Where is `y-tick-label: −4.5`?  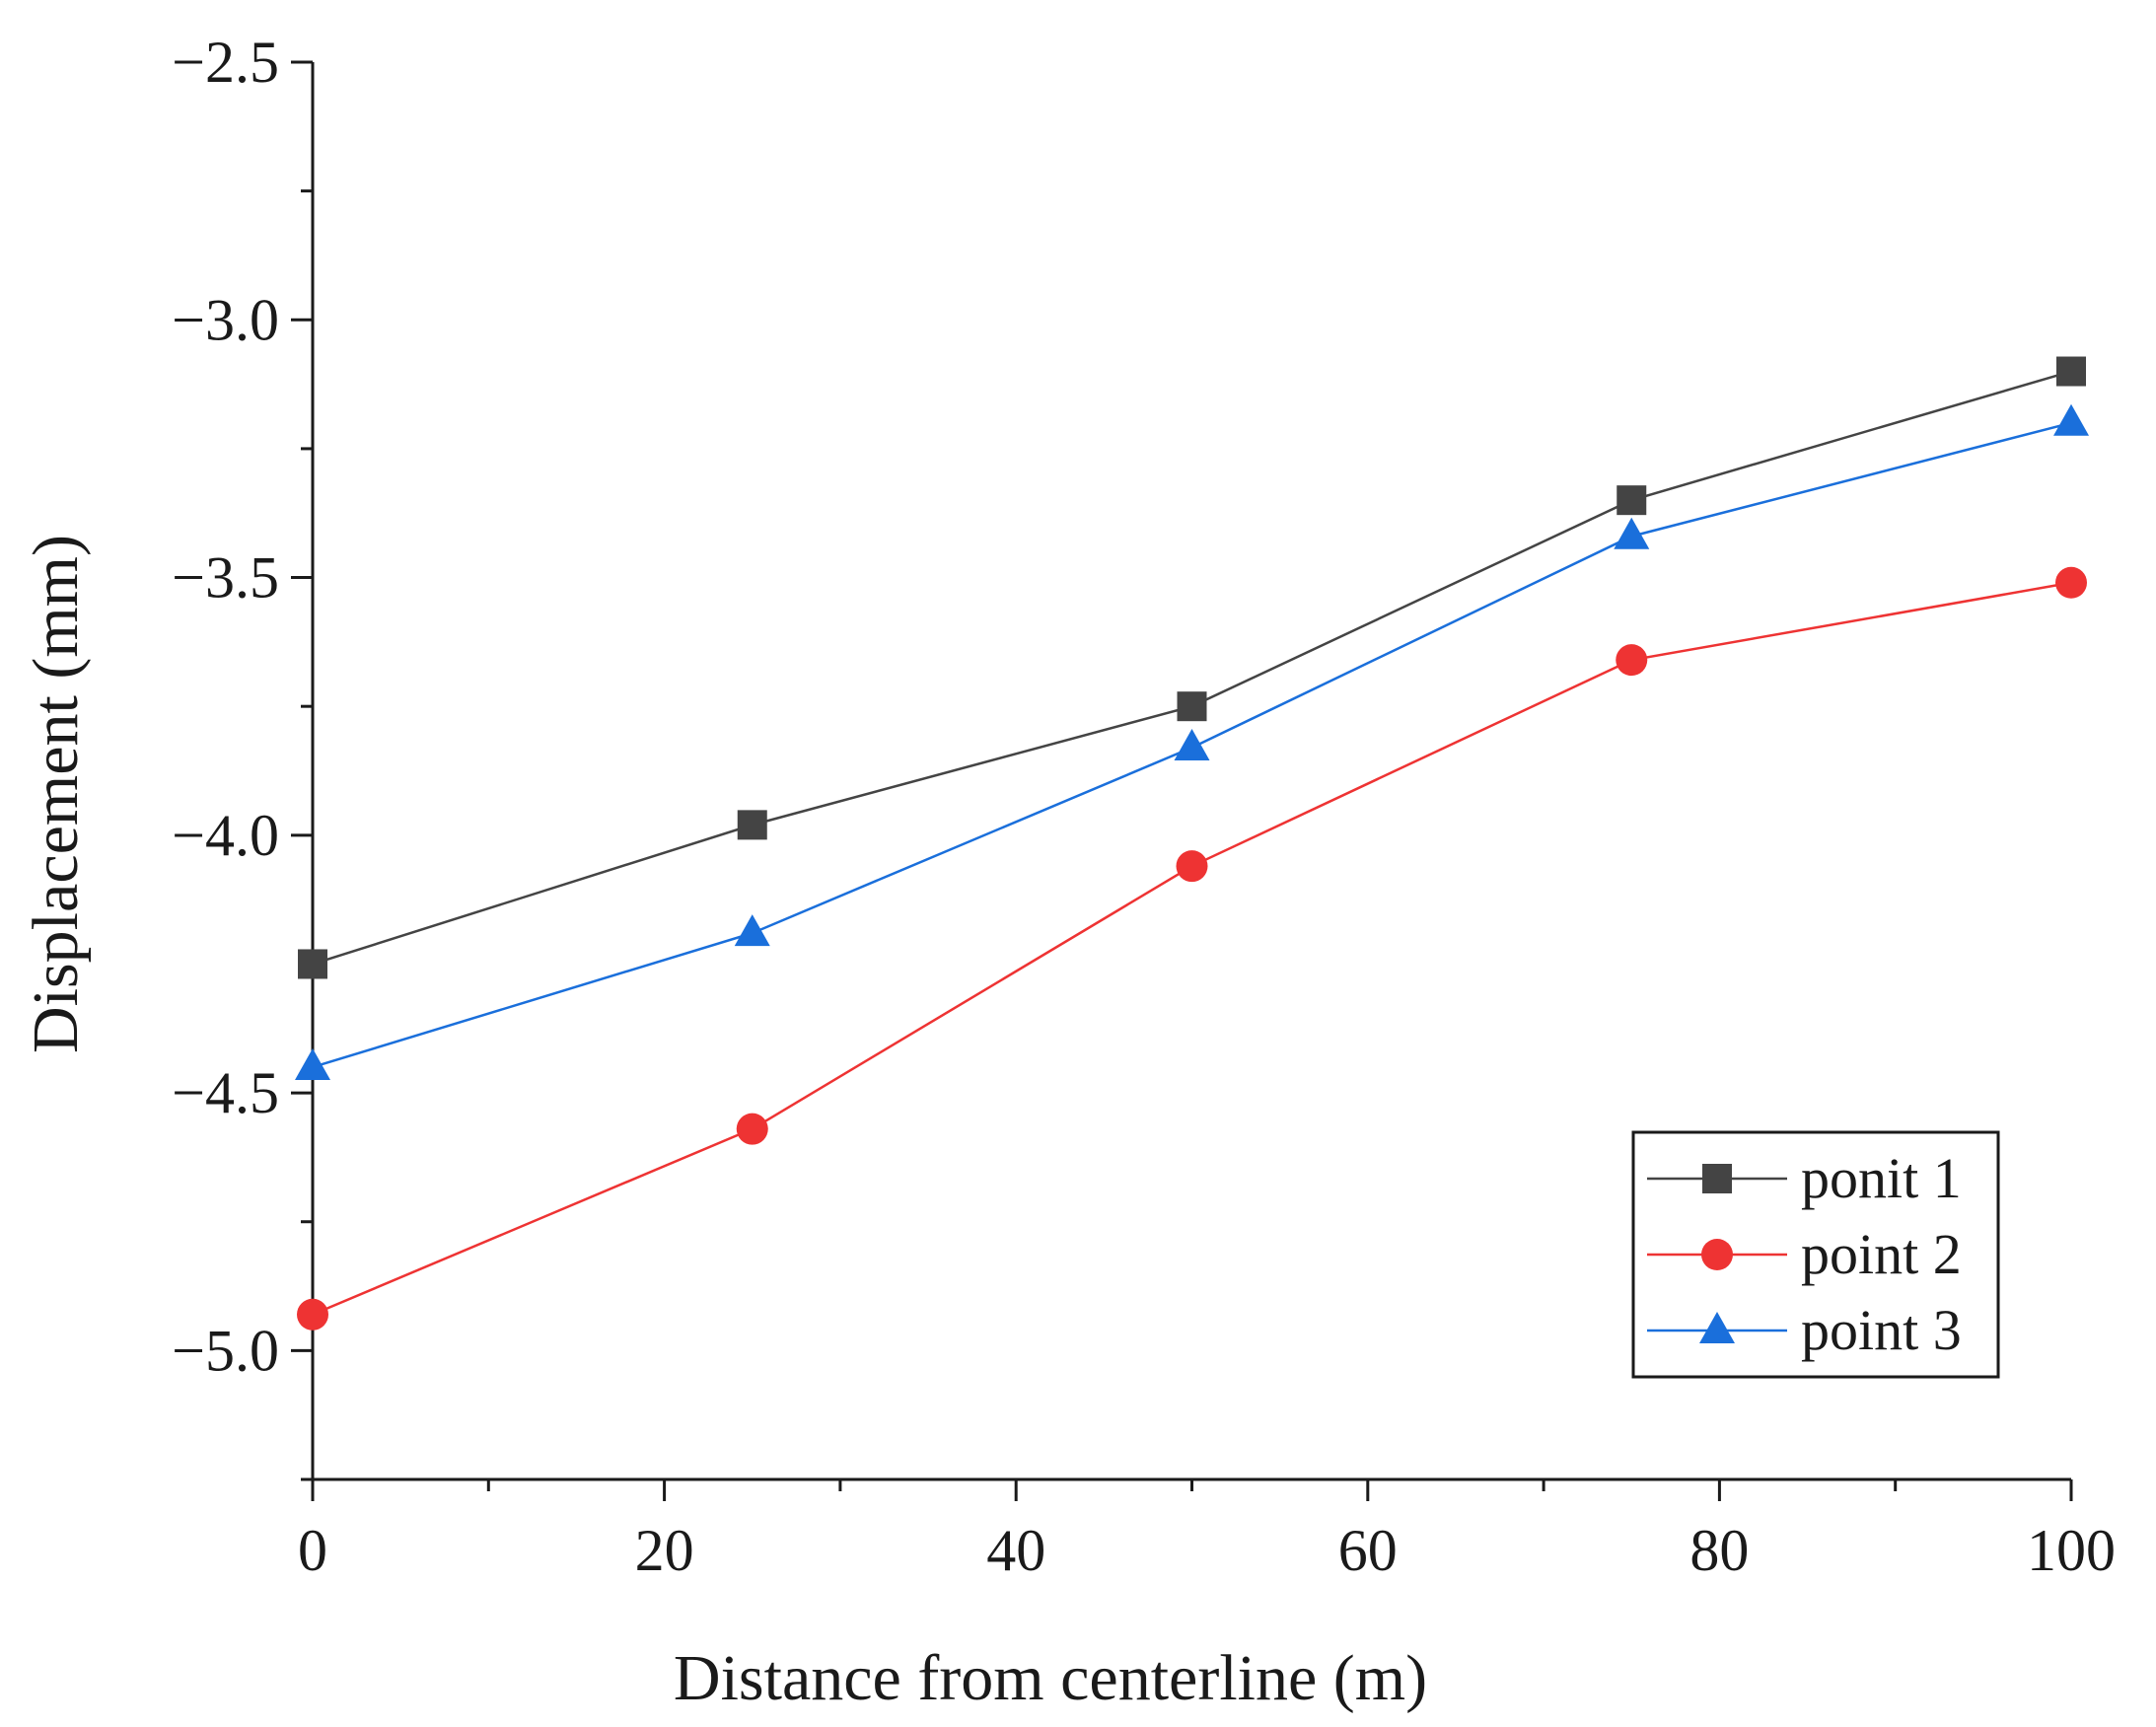 y-tick-label: −4.5 is located at coordinates (225, 1092).